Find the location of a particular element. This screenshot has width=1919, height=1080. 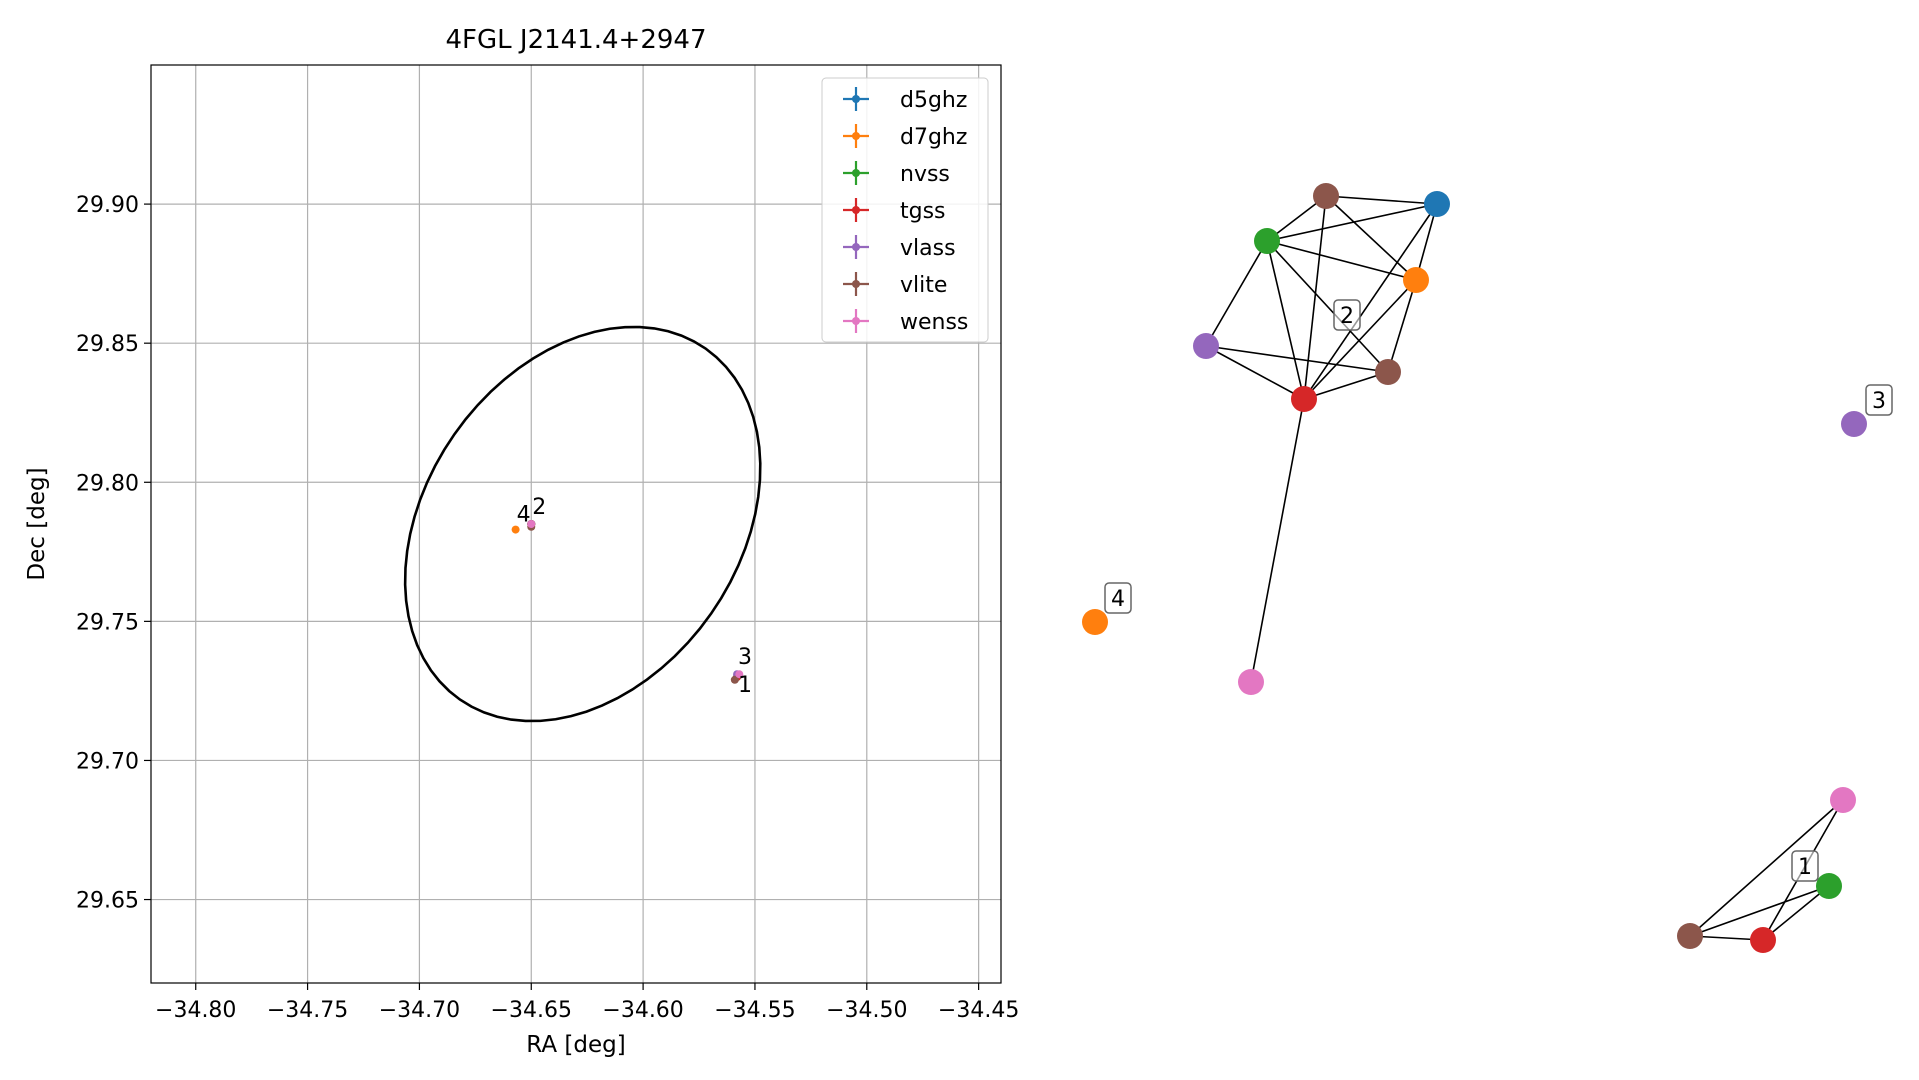

x-tick-label: −34.70 is located at coordinates (419, 1010).